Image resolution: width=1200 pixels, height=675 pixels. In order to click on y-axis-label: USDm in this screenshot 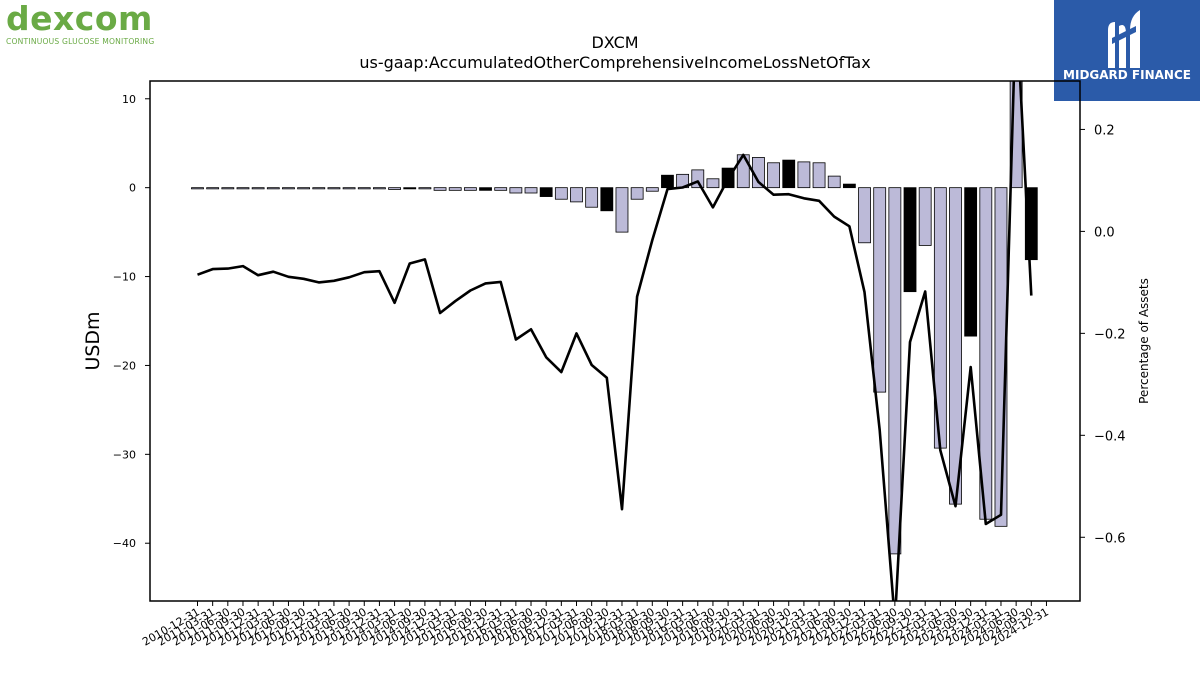, I will do `click(93, 340)`.